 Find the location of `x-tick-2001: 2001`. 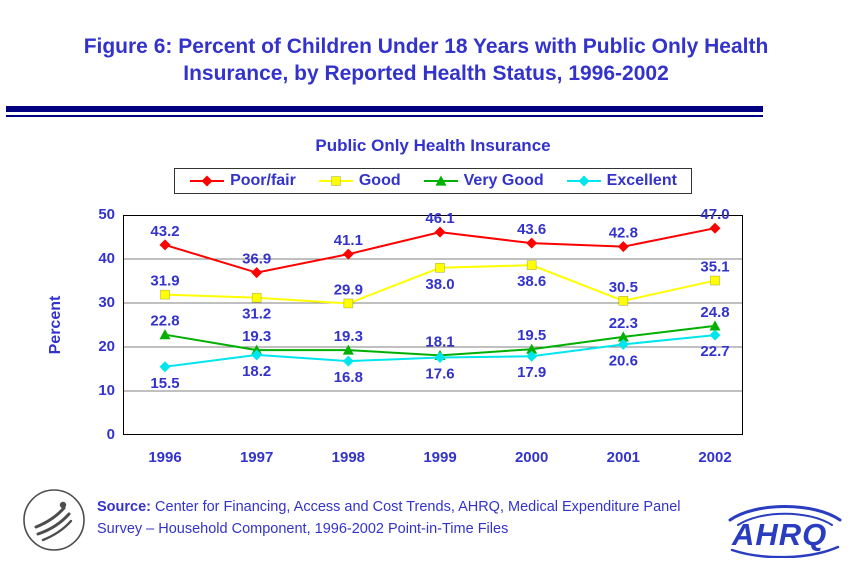

x-tick-2001: 2001 is located at coordinates (623, 457).